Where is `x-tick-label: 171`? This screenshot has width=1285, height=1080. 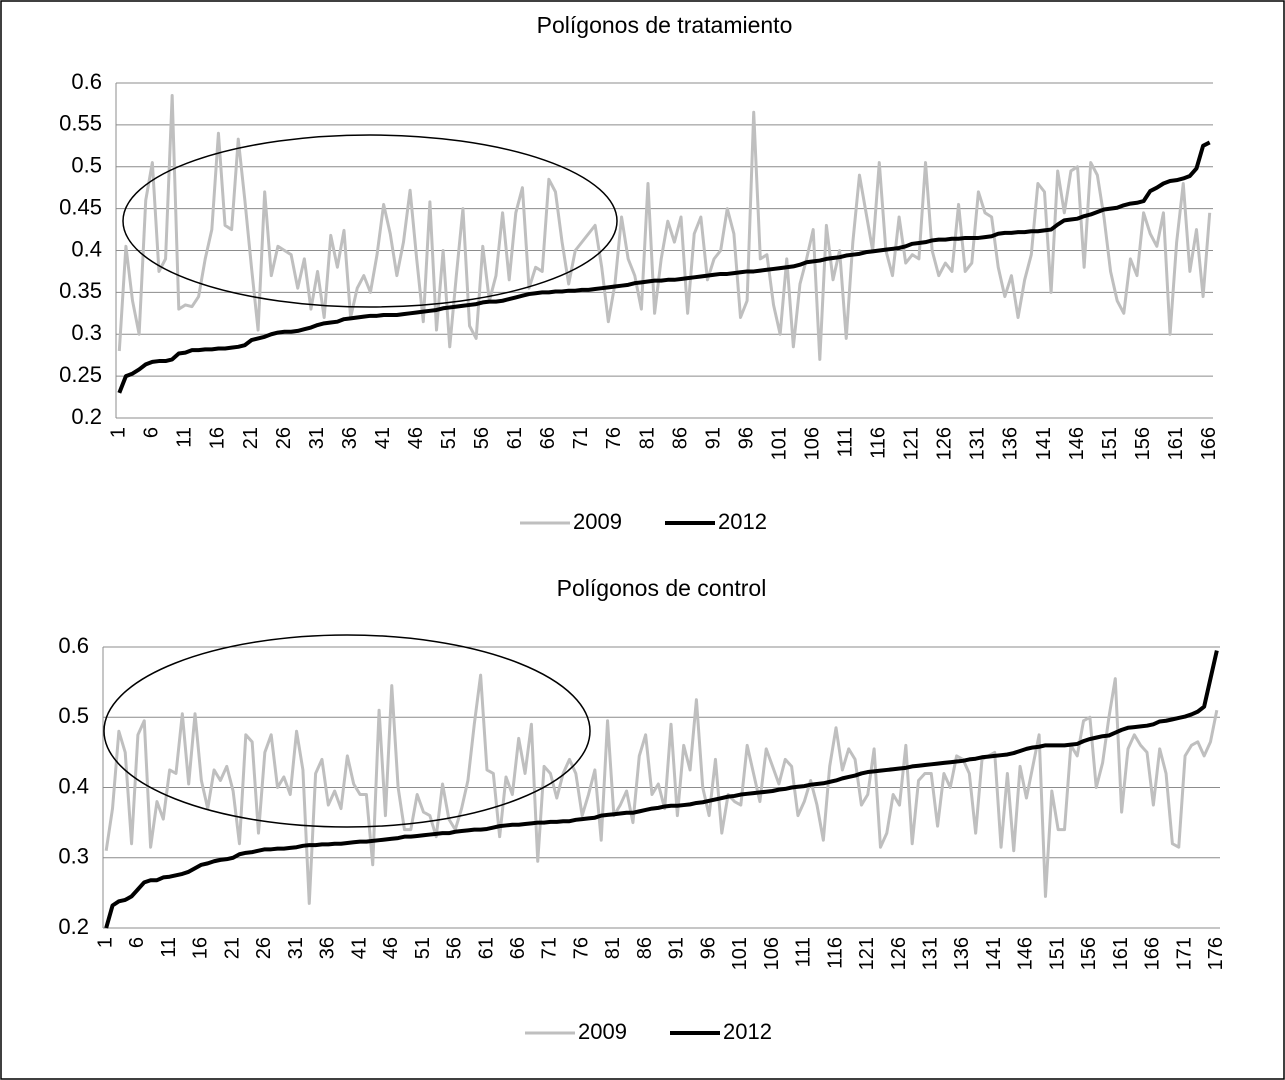
x-tick-label: 171 is located at coordinates (1184, 953).